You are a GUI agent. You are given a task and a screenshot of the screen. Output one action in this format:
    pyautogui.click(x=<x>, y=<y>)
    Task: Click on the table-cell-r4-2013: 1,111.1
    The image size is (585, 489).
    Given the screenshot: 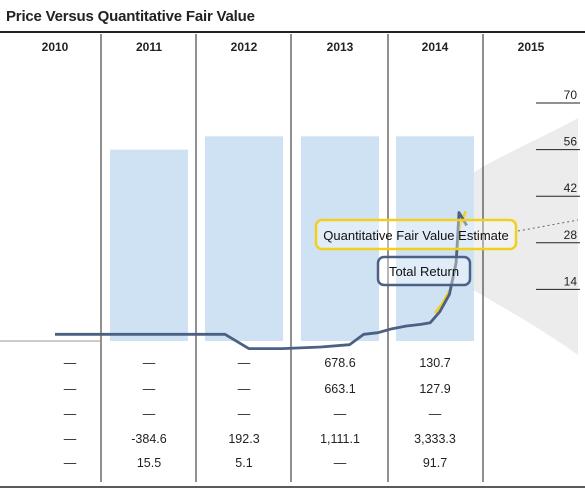 What is the action you would take?
    pyautogui.click(x=340, y=439)
    